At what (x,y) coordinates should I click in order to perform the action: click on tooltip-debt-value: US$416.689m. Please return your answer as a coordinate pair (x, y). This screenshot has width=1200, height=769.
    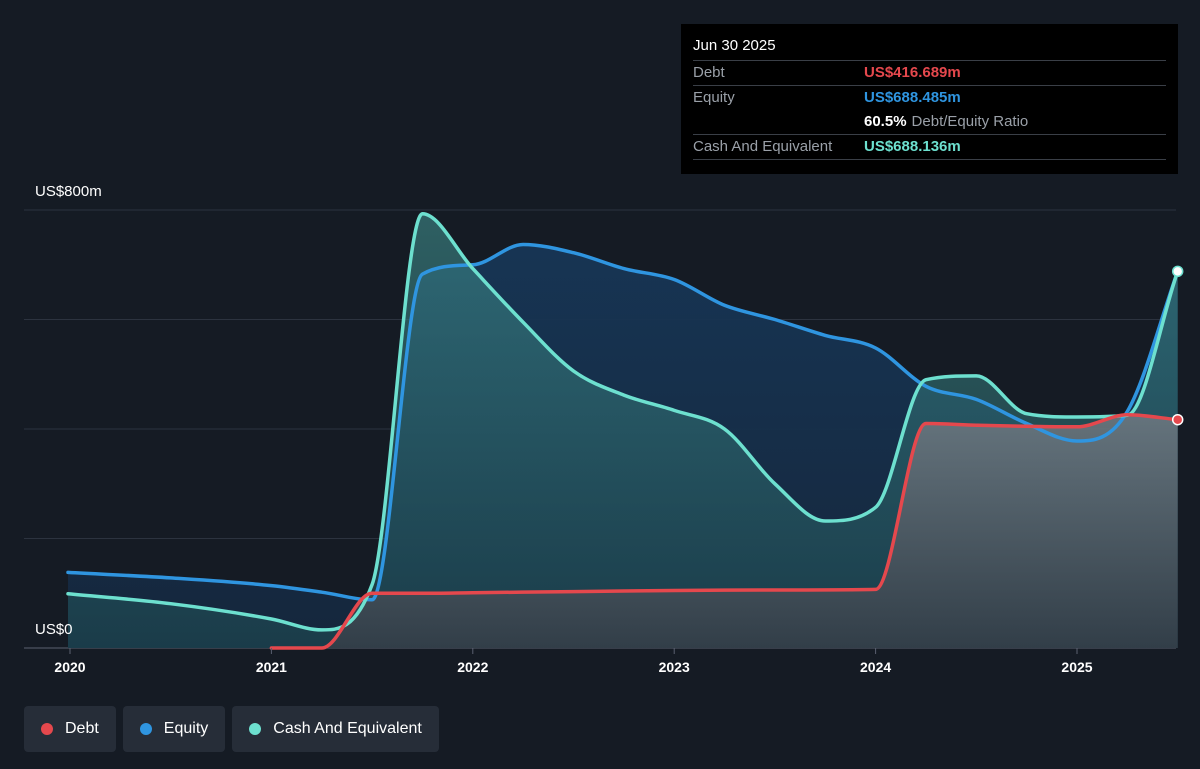
    Looking at the image, I should click on (912, 72).